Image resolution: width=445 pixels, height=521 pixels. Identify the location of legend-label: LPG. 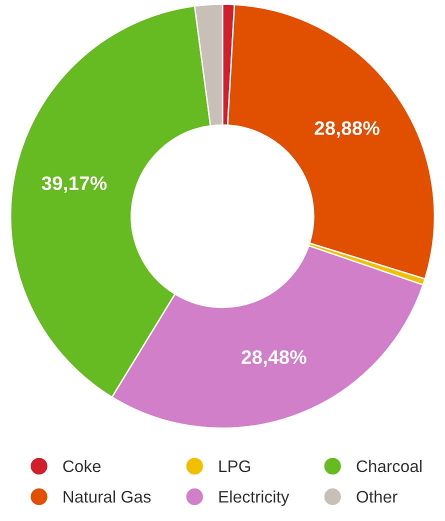
(234, 466).